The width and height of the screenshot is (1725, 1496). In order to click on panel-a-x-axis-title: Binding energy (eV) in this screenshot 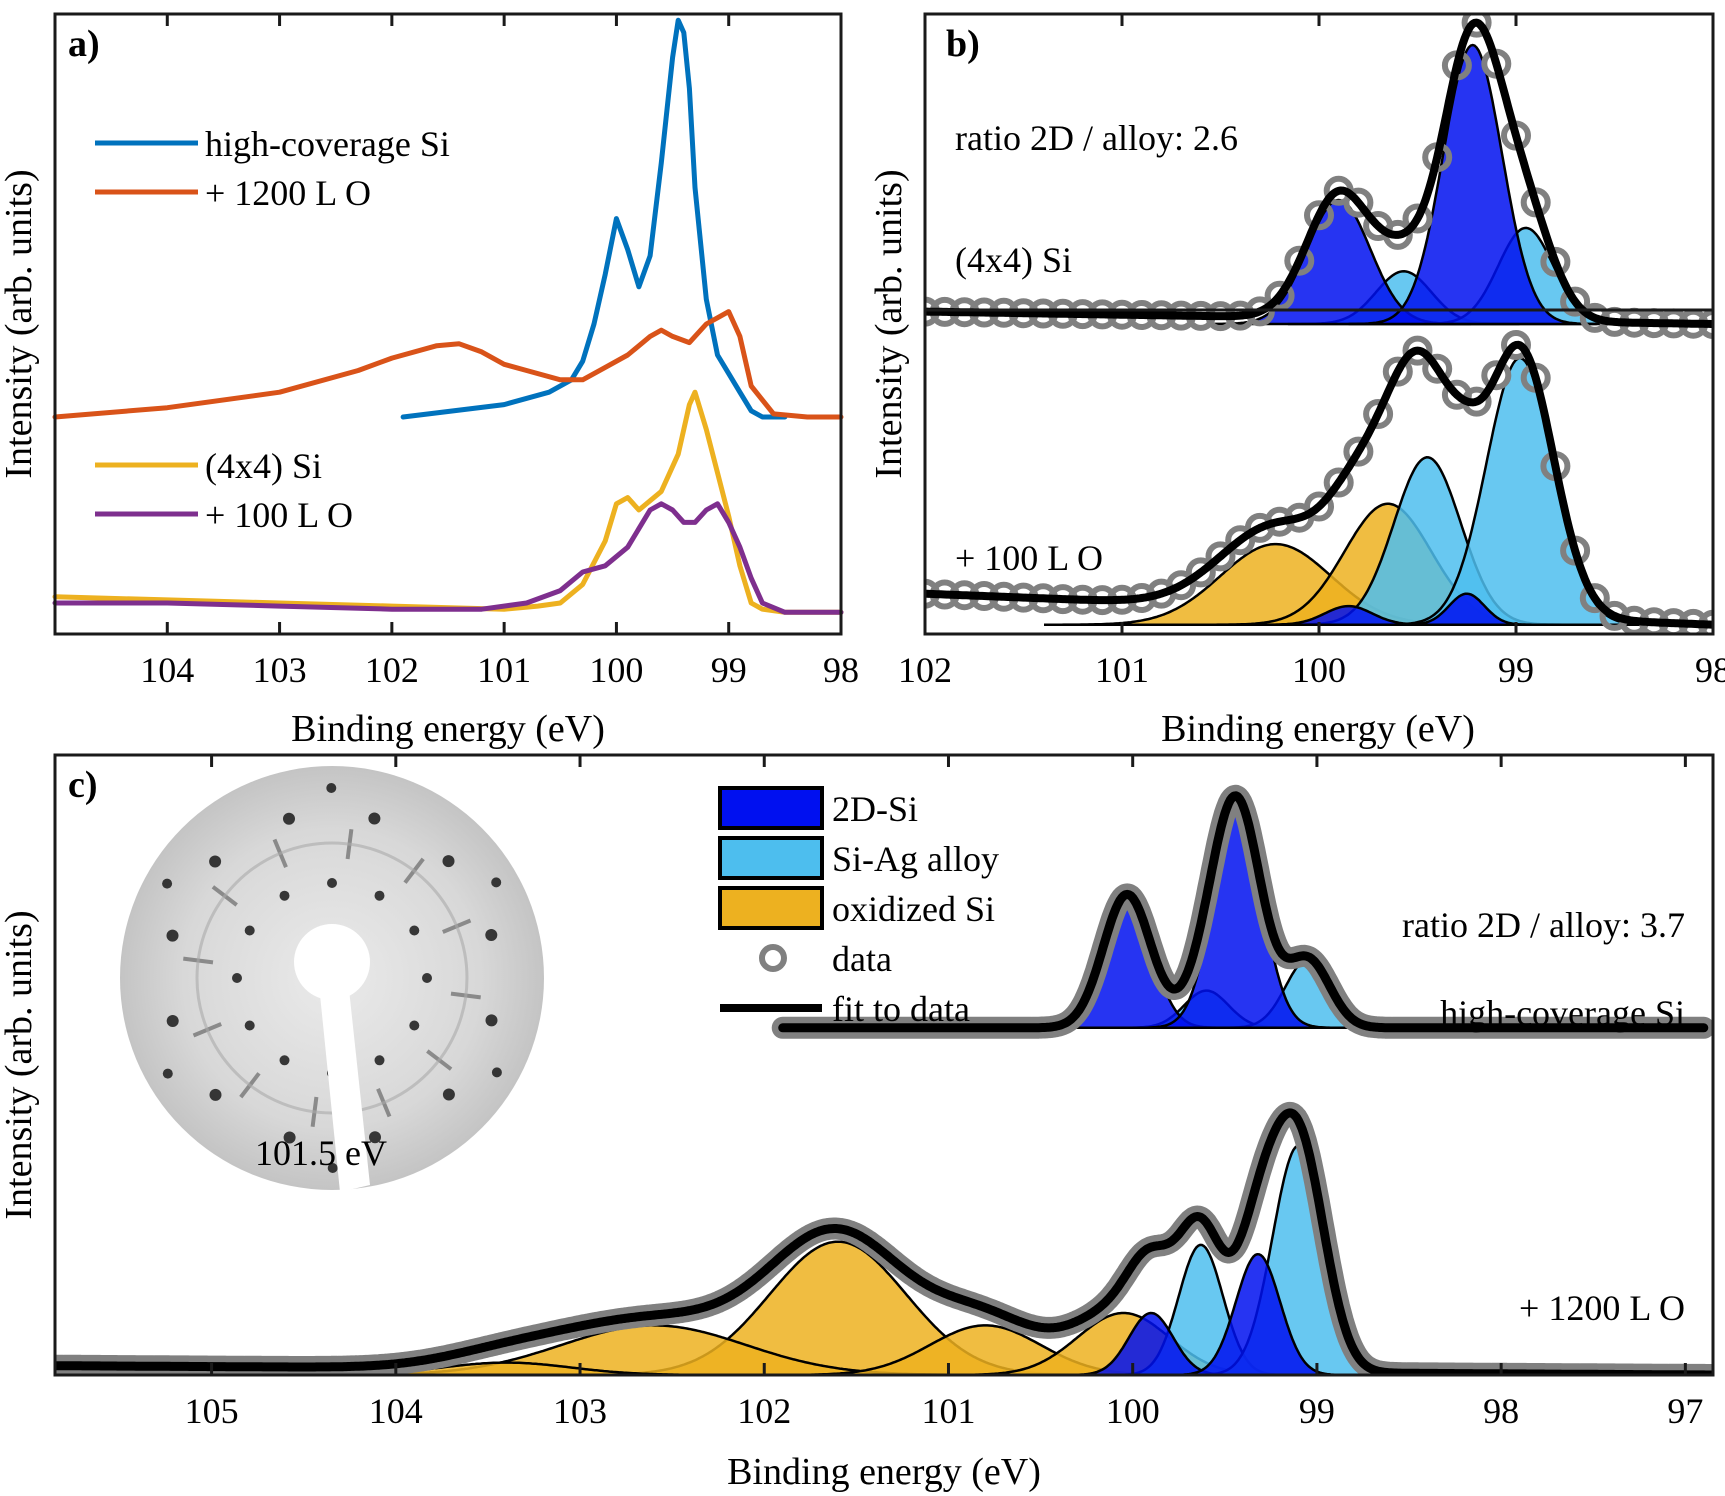, I will do `click(448, 729)`.